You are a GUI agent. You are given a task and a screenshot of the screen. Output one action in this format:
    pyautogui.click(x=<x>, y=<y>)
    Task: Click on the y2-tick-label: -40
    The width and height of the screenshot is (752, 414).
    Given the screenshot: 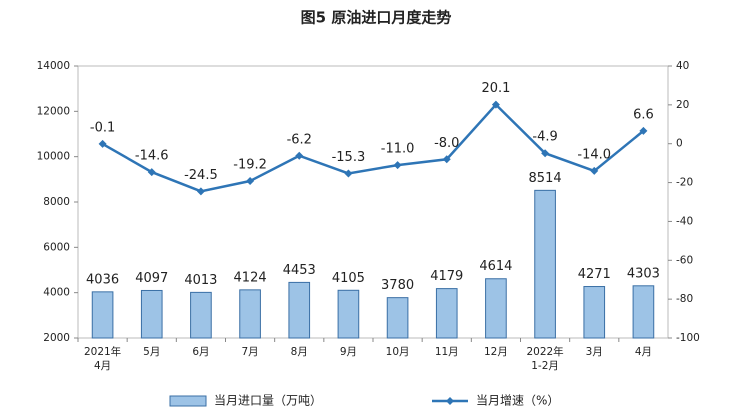 What is the action you would take?
    pyautogui.click(x=684, y=221)
    